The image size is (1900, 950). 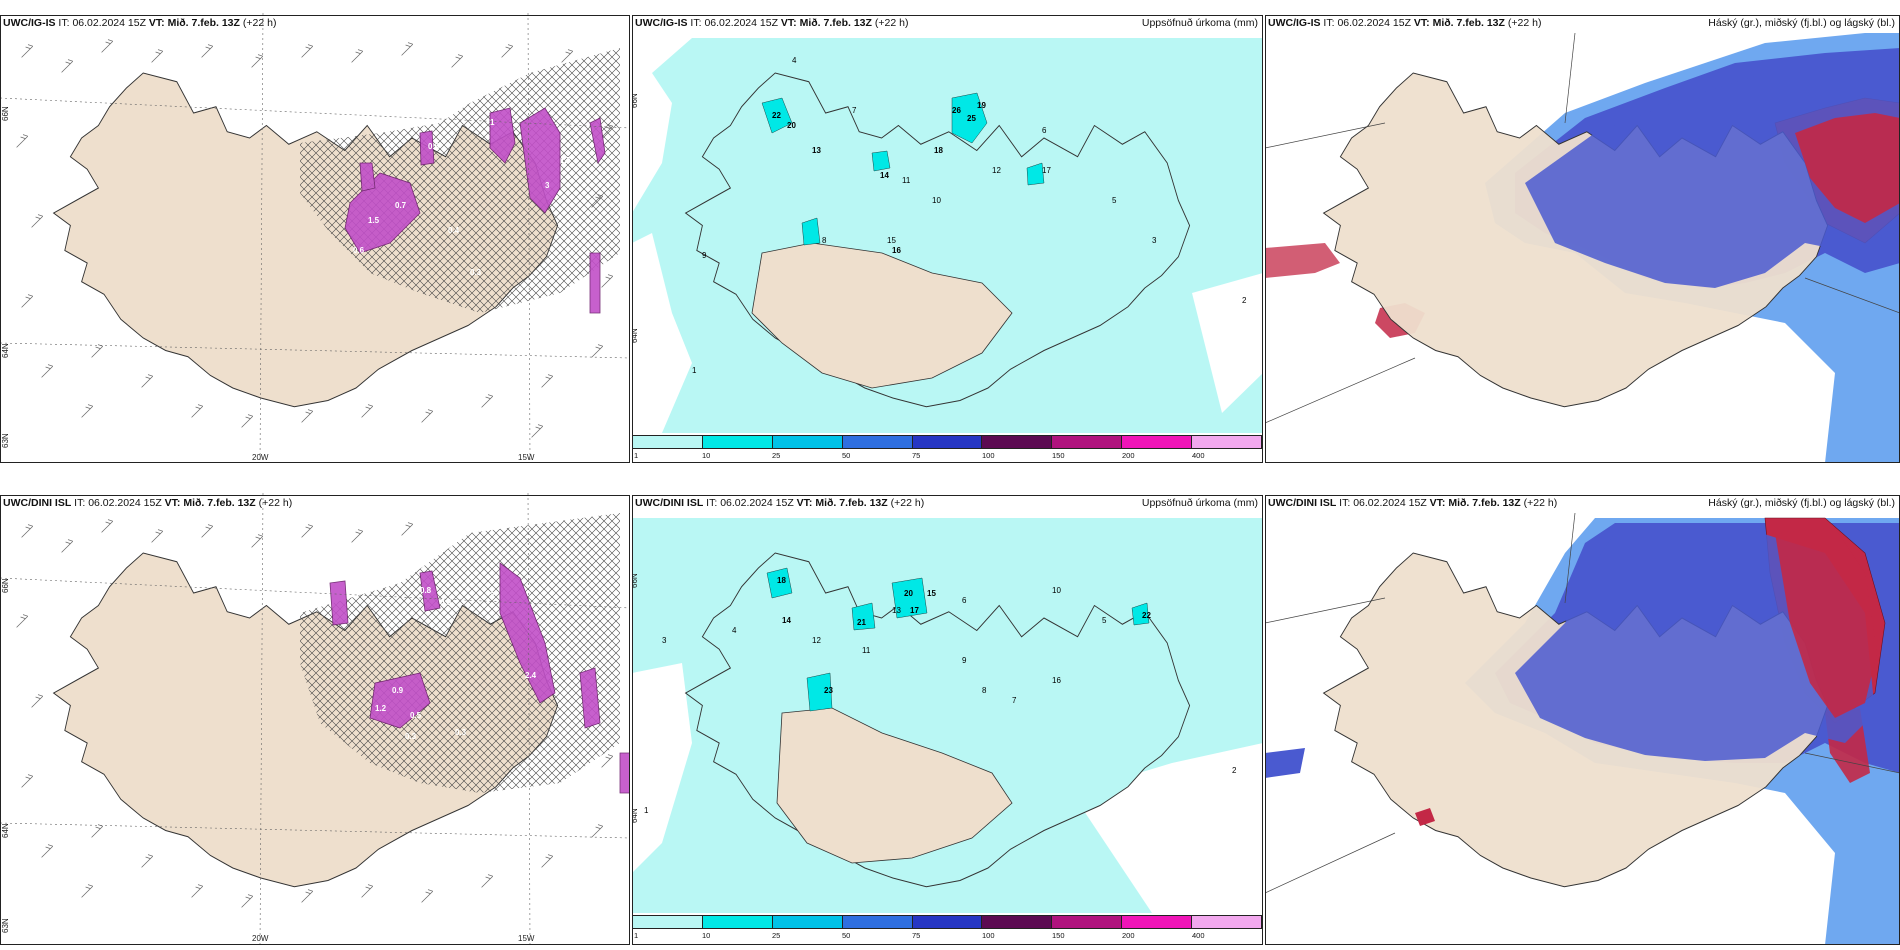 What do you see at coordinates (908, 593) in the screenshot?
I see `svg-text: 20` at bounding box center [908, 593].